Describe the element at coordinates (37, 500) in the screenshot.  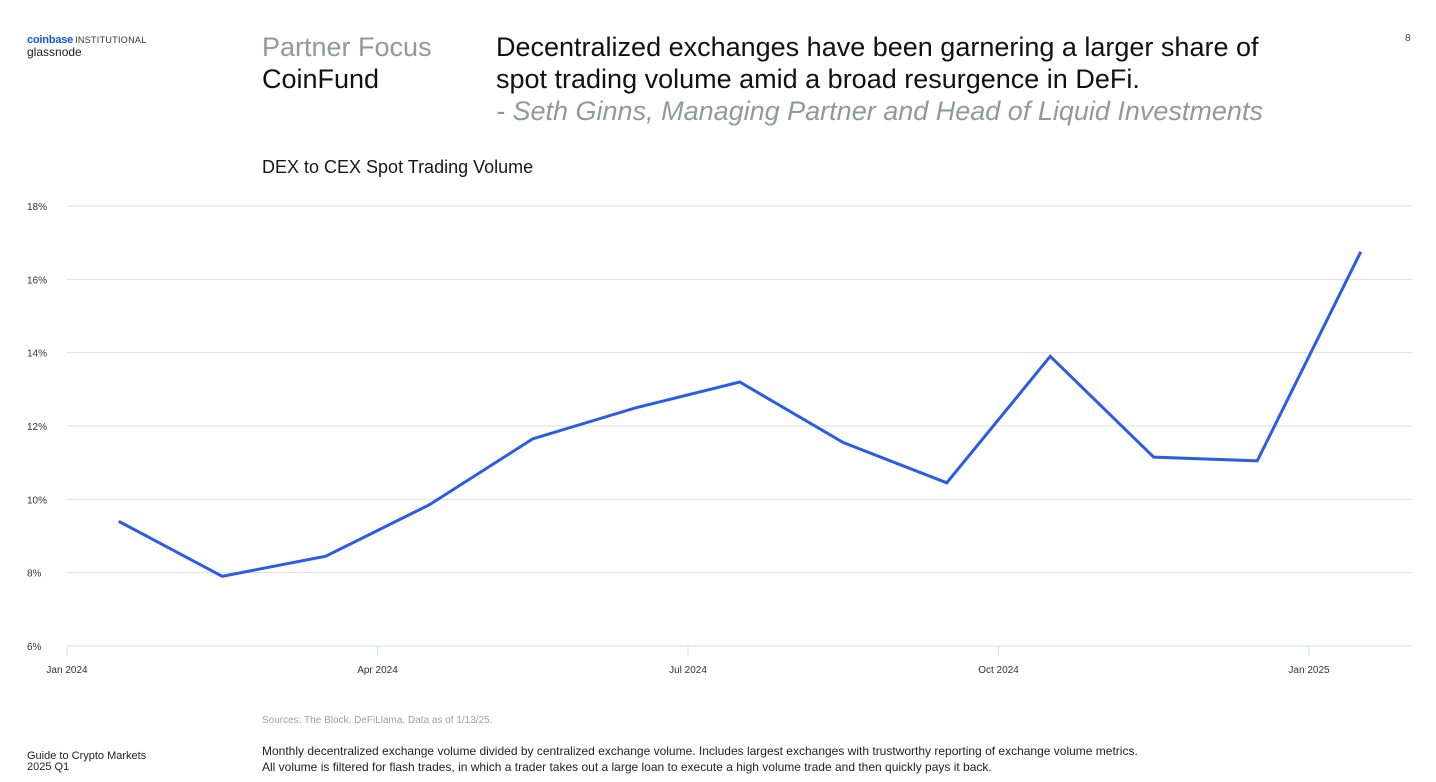
I see `y-tick-label: 10%` at that location.